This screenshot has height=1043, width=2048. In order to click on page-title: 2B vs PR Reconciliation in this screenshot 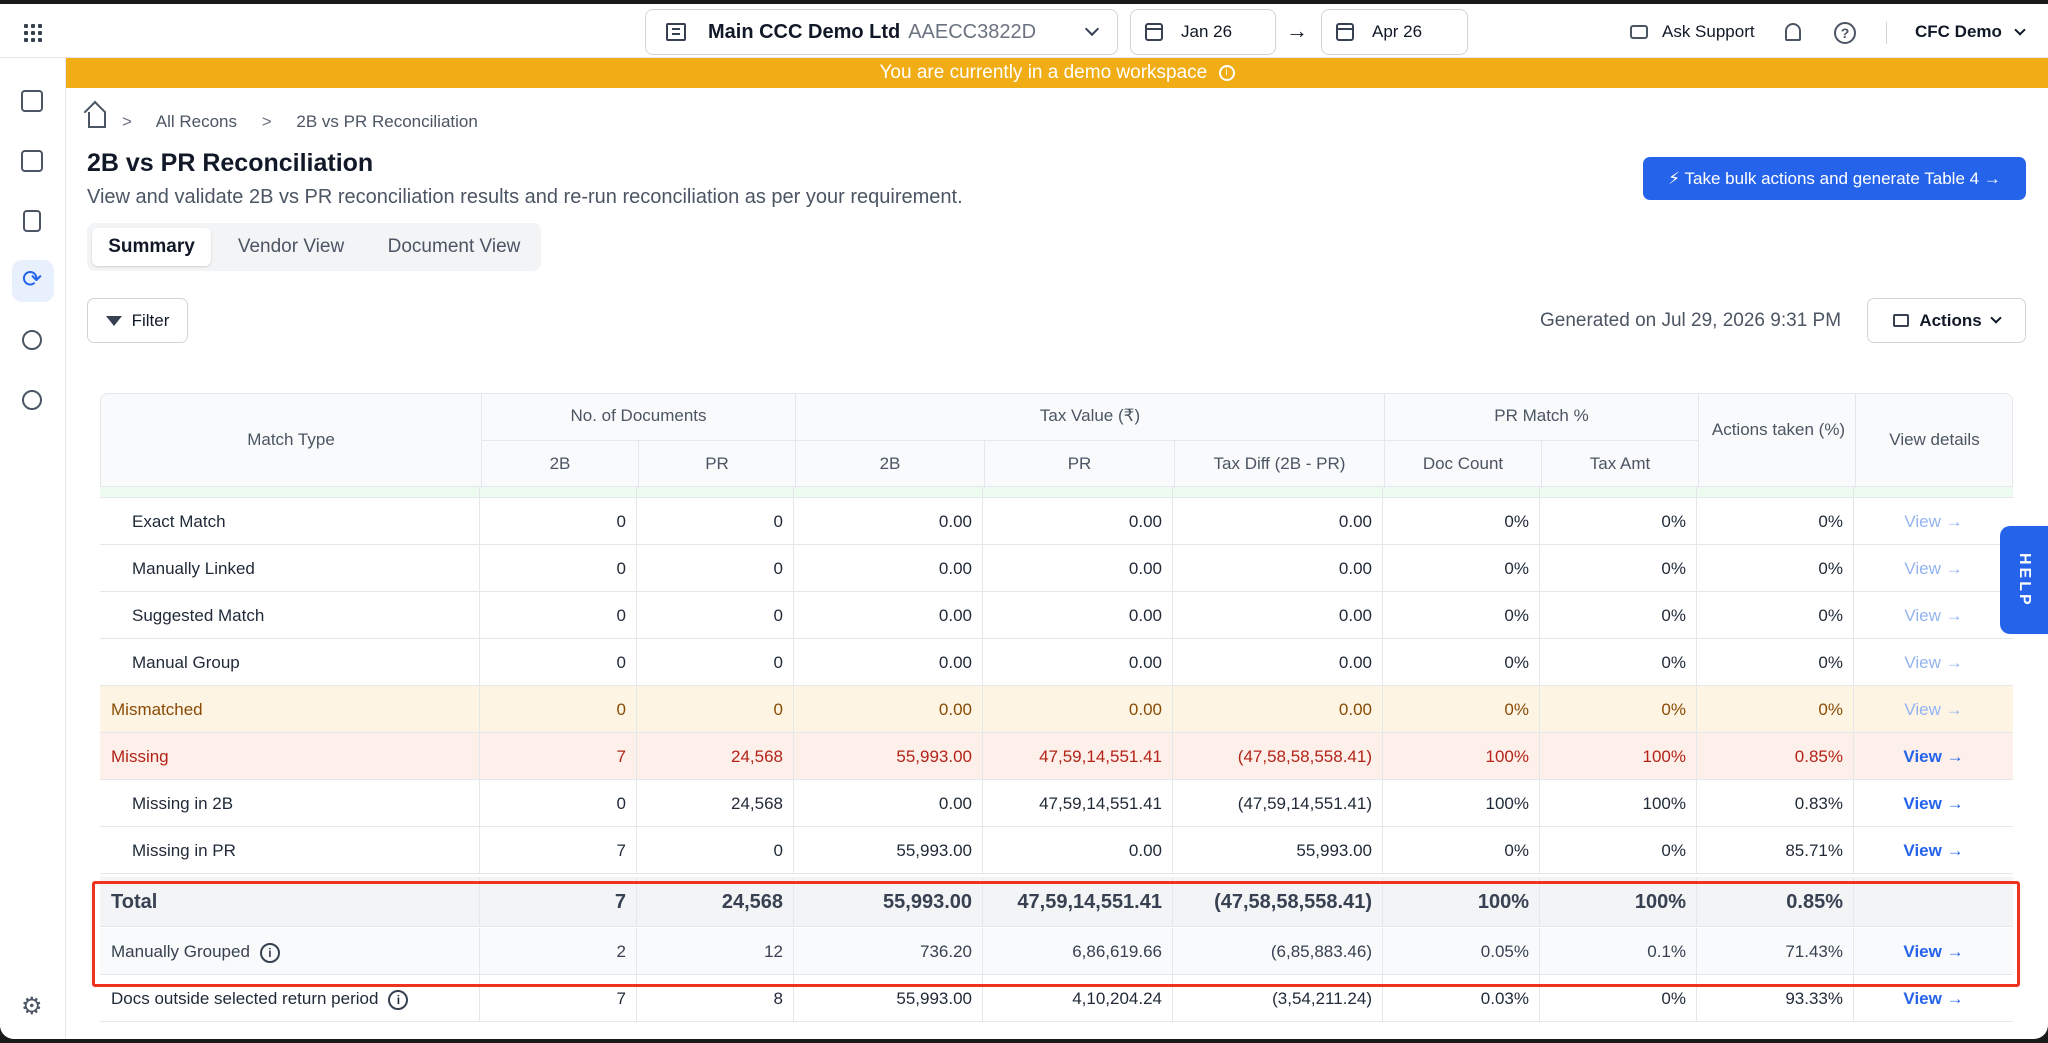, I will do `click(230, 163)`.